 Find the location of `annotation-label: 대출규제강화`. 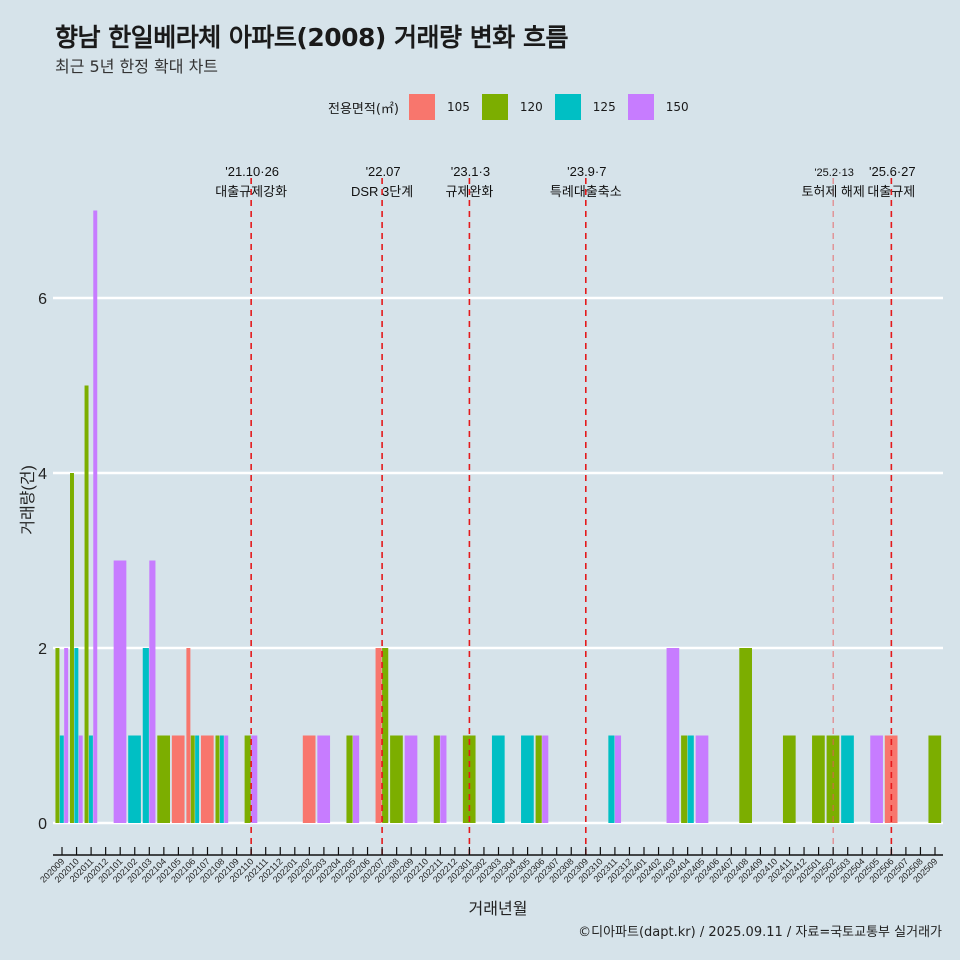

annotation-label: 대출규제강화 is located at coordinates (251, 191).